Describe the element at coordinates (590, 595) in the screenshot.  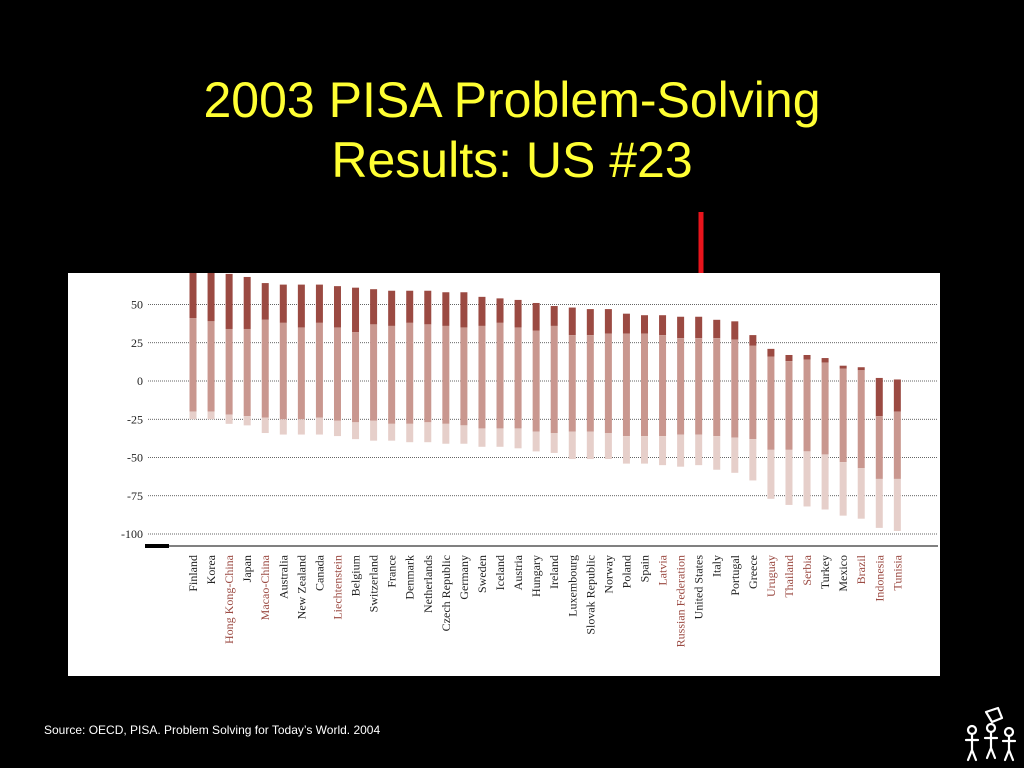
I see `x-tick-label: Slovak Republic` at that location.